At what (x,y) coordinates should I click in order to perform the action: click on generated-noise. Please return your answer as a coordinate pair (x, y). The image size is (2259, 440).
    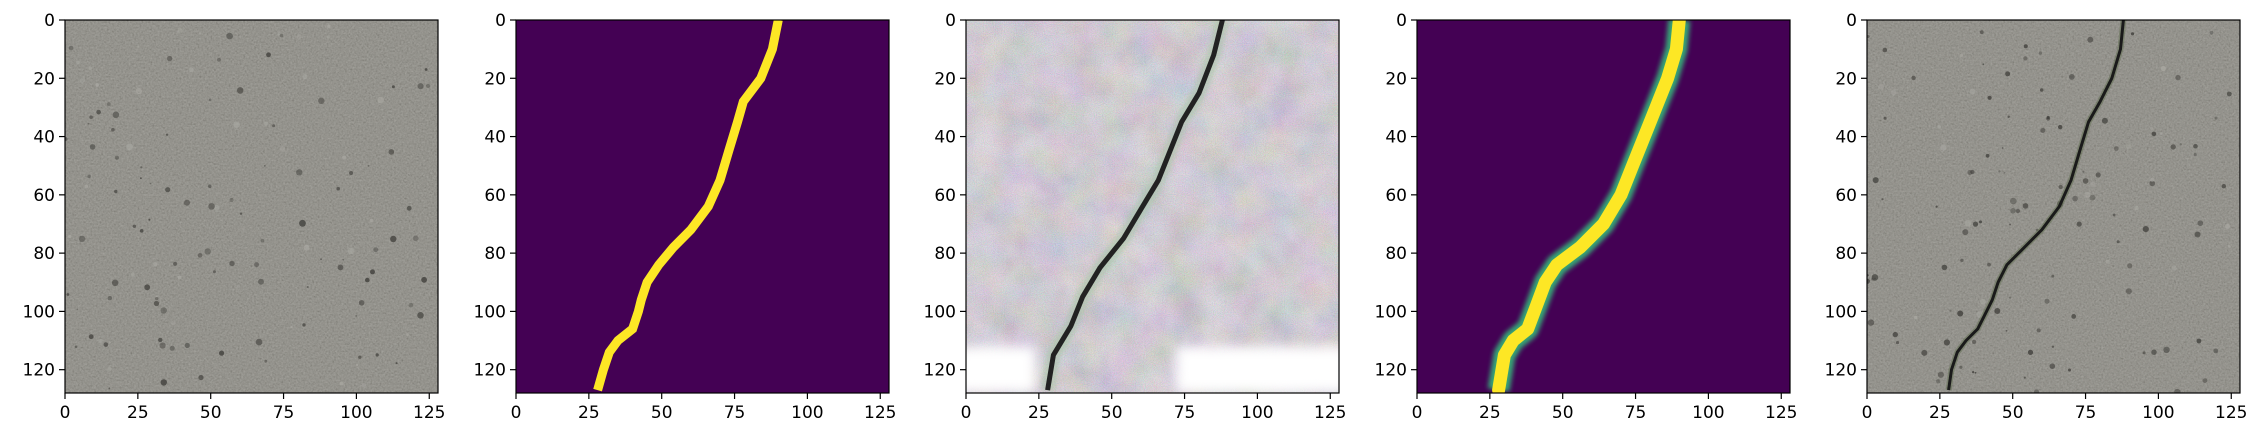
    Looking at the image, I should click on (1152, 206).